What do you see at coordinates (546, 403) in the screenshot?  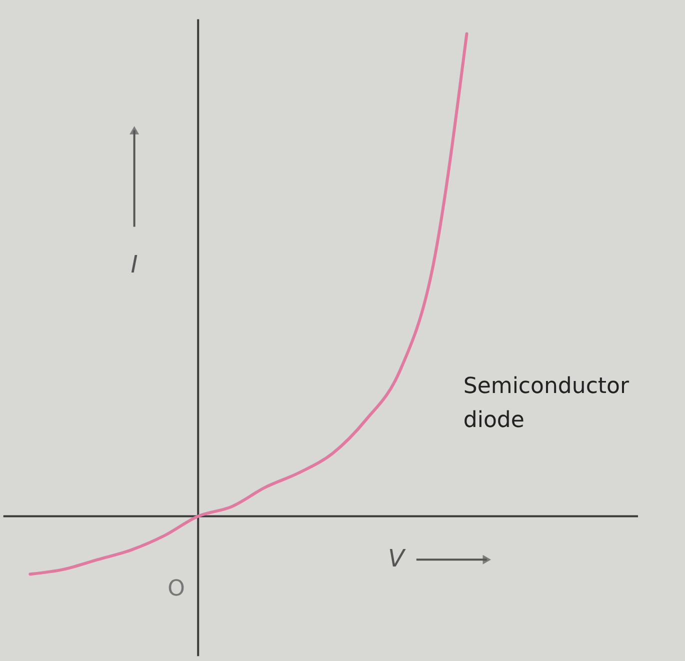 I see `annotation: Semiconductor diode` at bounding box center [546, 403].